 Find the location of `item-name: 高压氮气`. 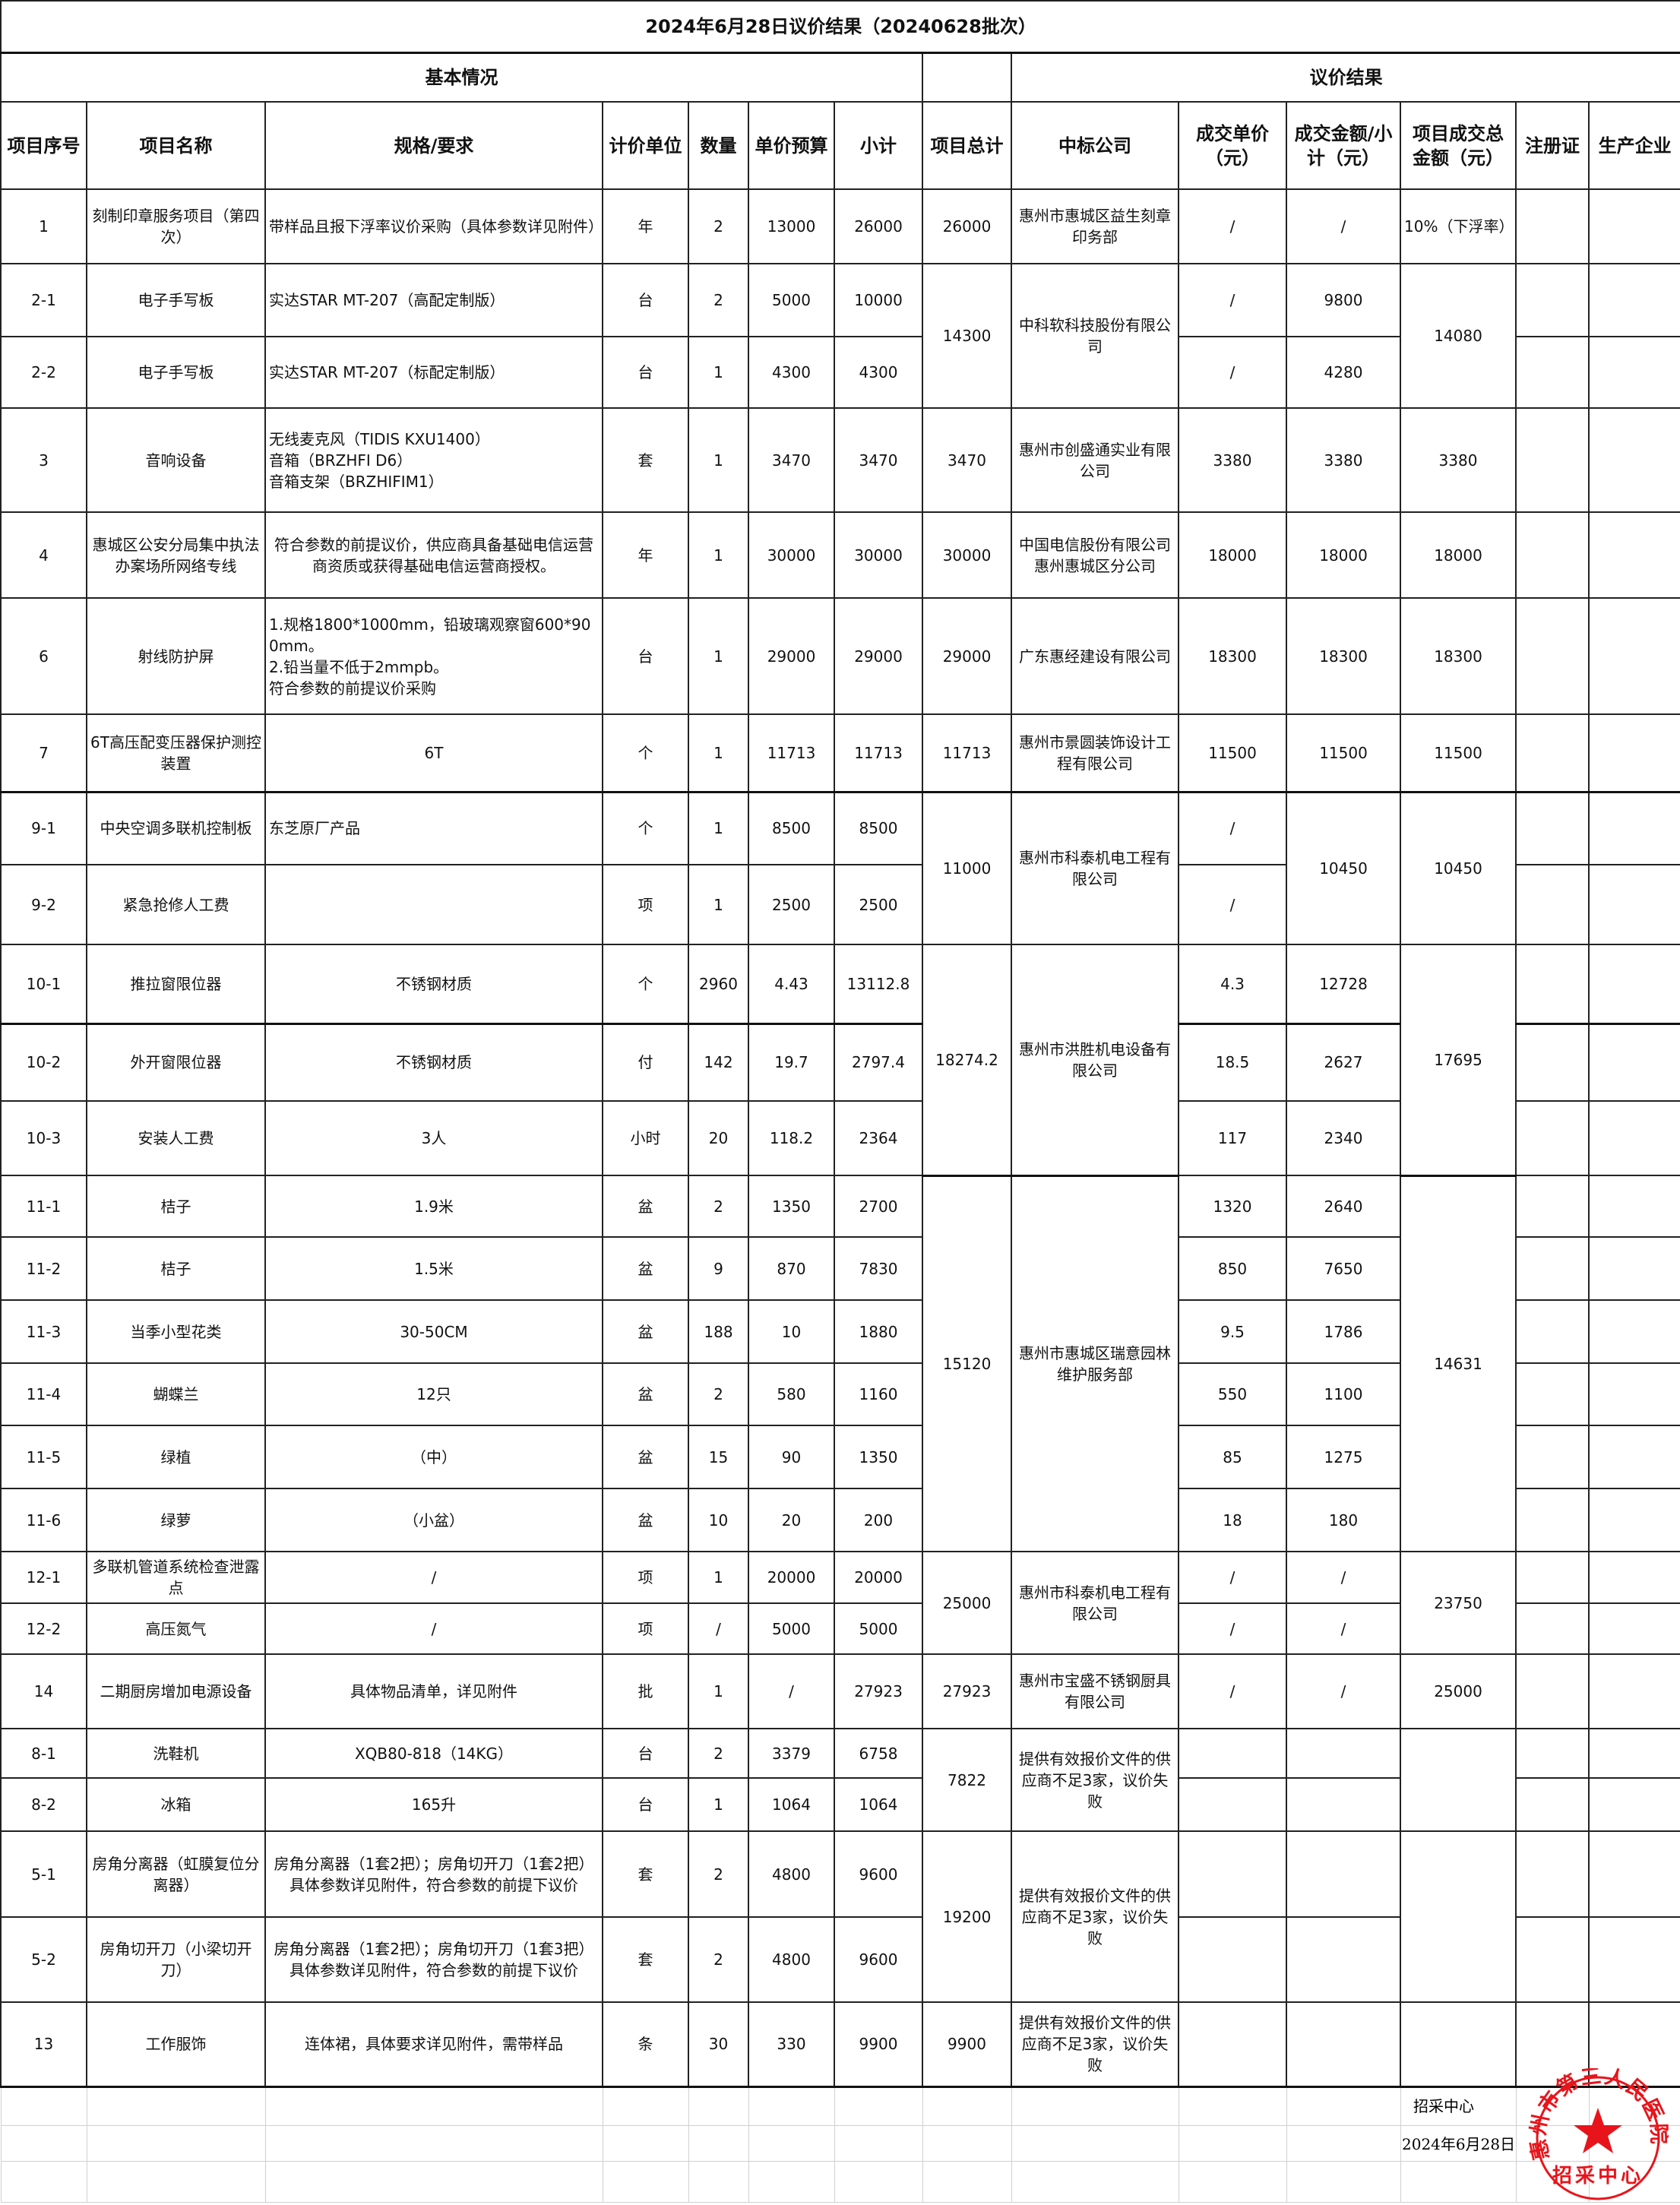

item-name: 高压氮气 is located at coordinates (176, 1628).